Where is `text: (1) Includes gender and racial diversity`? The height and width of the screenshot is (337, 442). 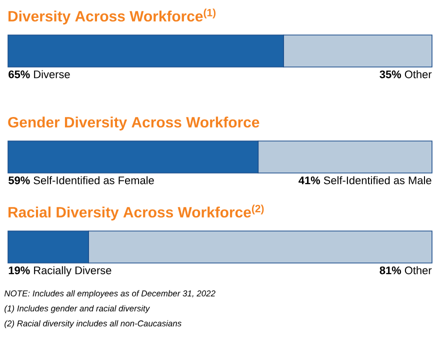
text: (1) Includes gender and racial diversity is located at coordinates (77, 309).